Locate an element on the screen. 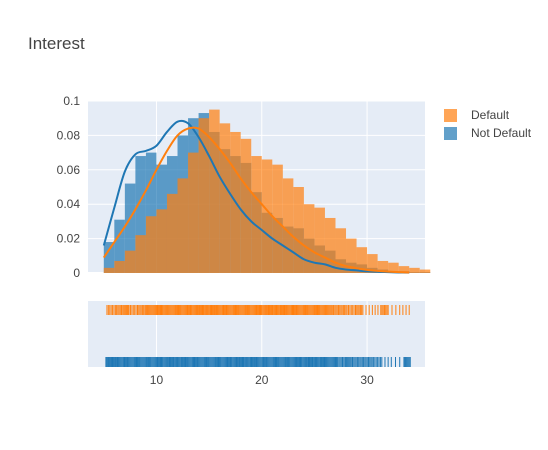  y-tick-label: 0.1 is located at coordinates (71, 101).